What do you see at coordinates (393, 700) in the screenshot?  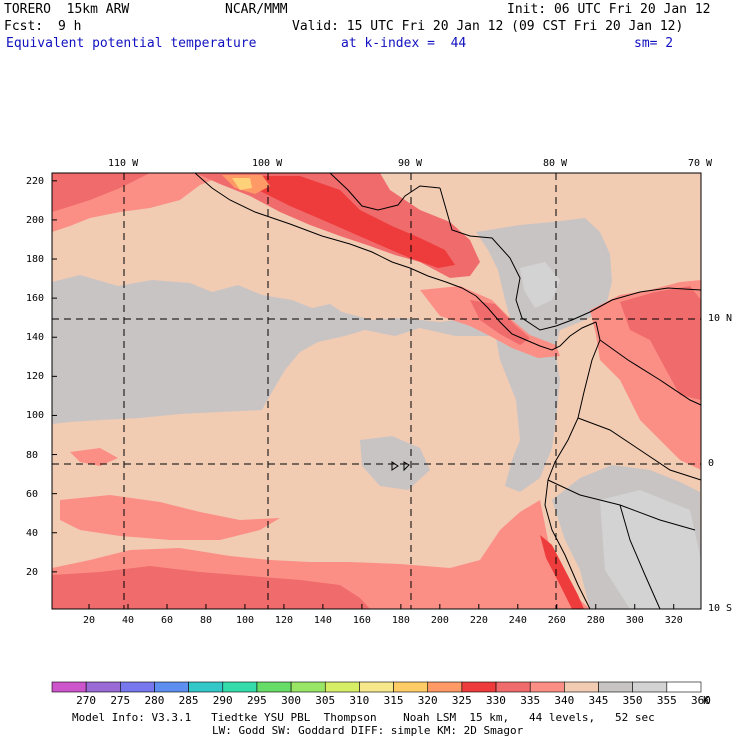 I see `colorbar-label: 315` at bounding box center [393, 700].